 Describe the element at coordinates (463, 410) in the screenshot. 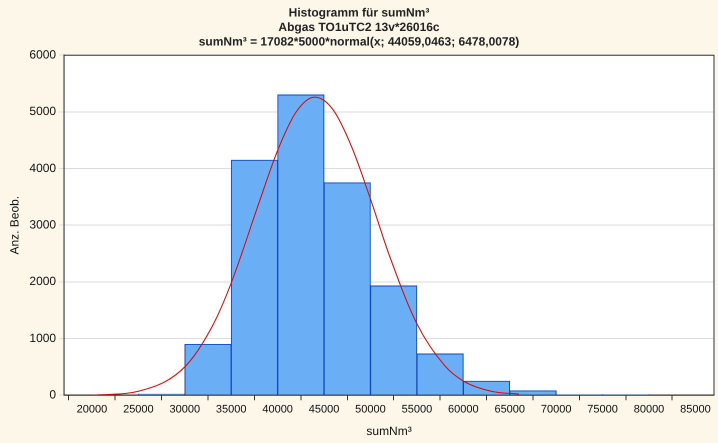

I see `x-tick-label: 60000` at that location.